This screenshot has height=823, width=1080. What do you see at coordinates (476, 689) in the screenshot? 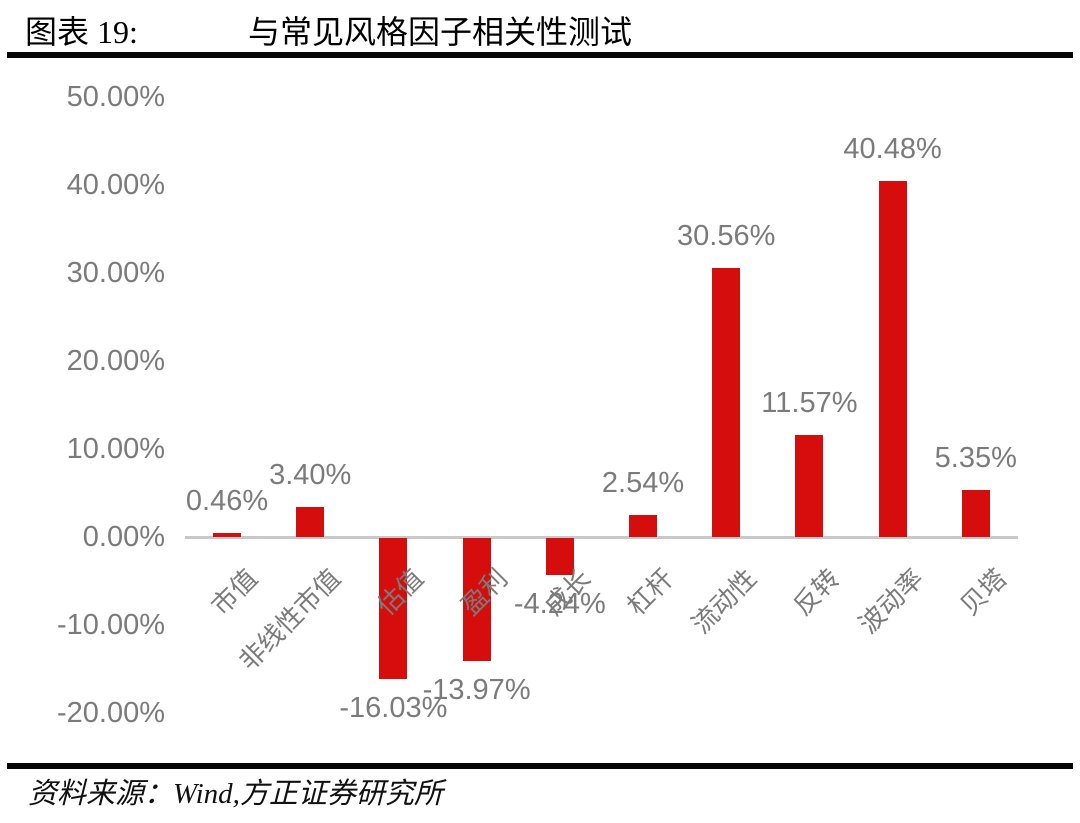
I see `bar-value-label: -13.97%` at bounding box center [476, 689].